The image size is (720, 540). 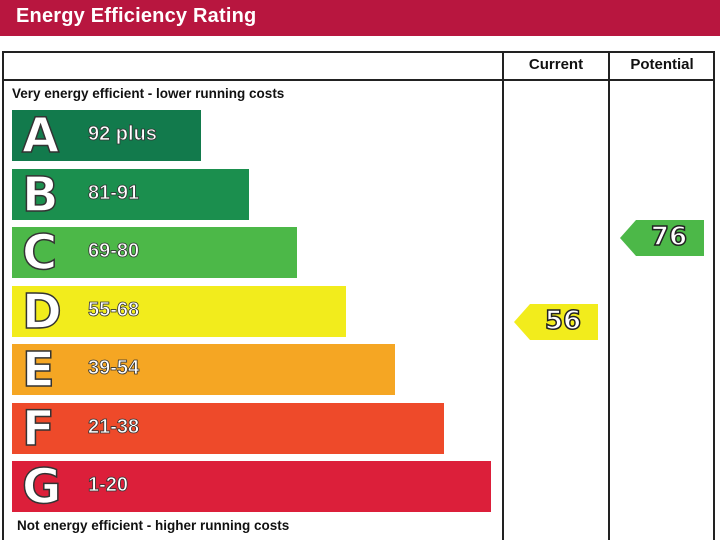 I want to click on band-letter: E, so click(x=38, y=370).